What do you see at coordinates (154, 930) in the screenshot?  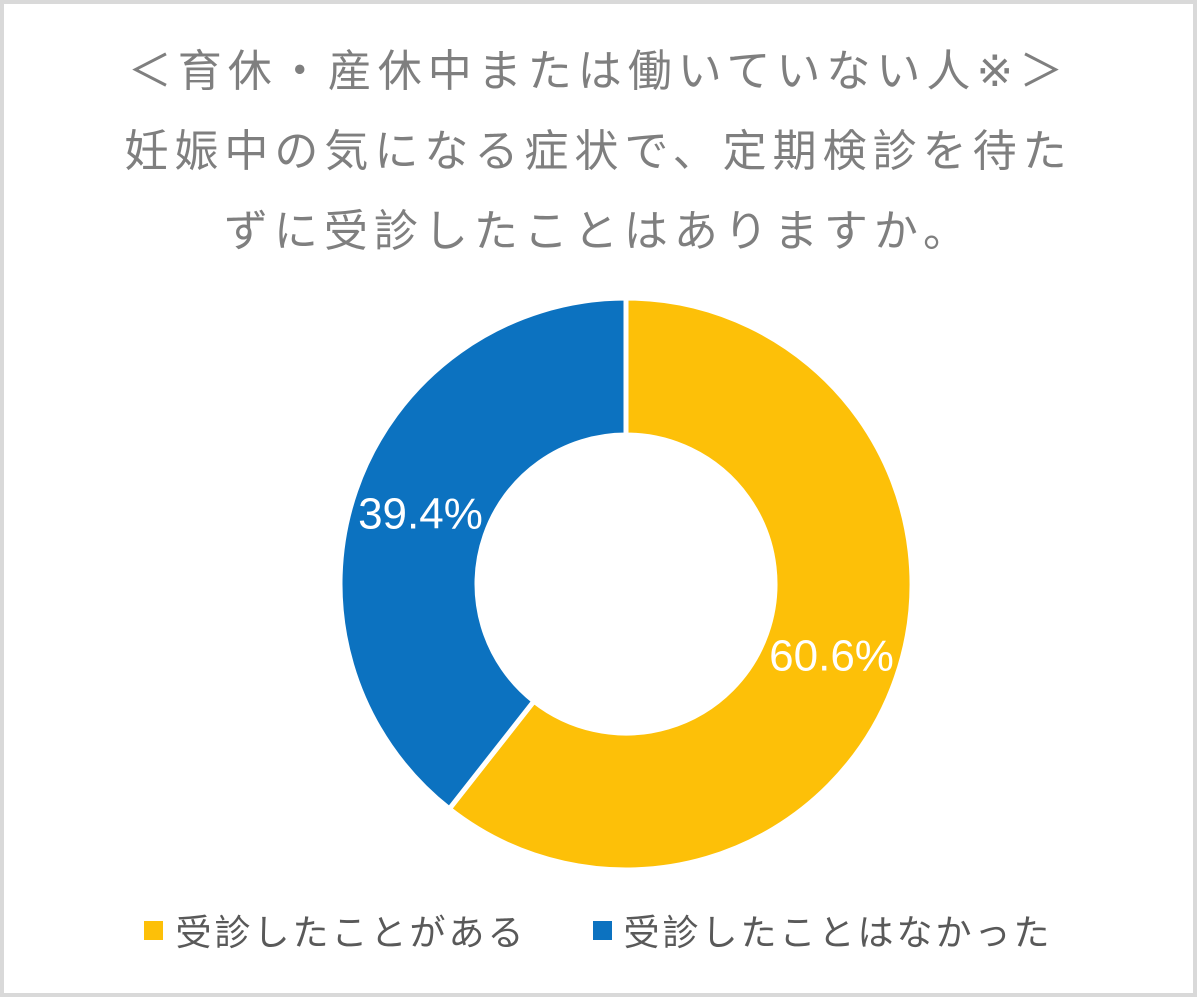 I see `legend-swatch-yellow` at bounding box center [154, 930].